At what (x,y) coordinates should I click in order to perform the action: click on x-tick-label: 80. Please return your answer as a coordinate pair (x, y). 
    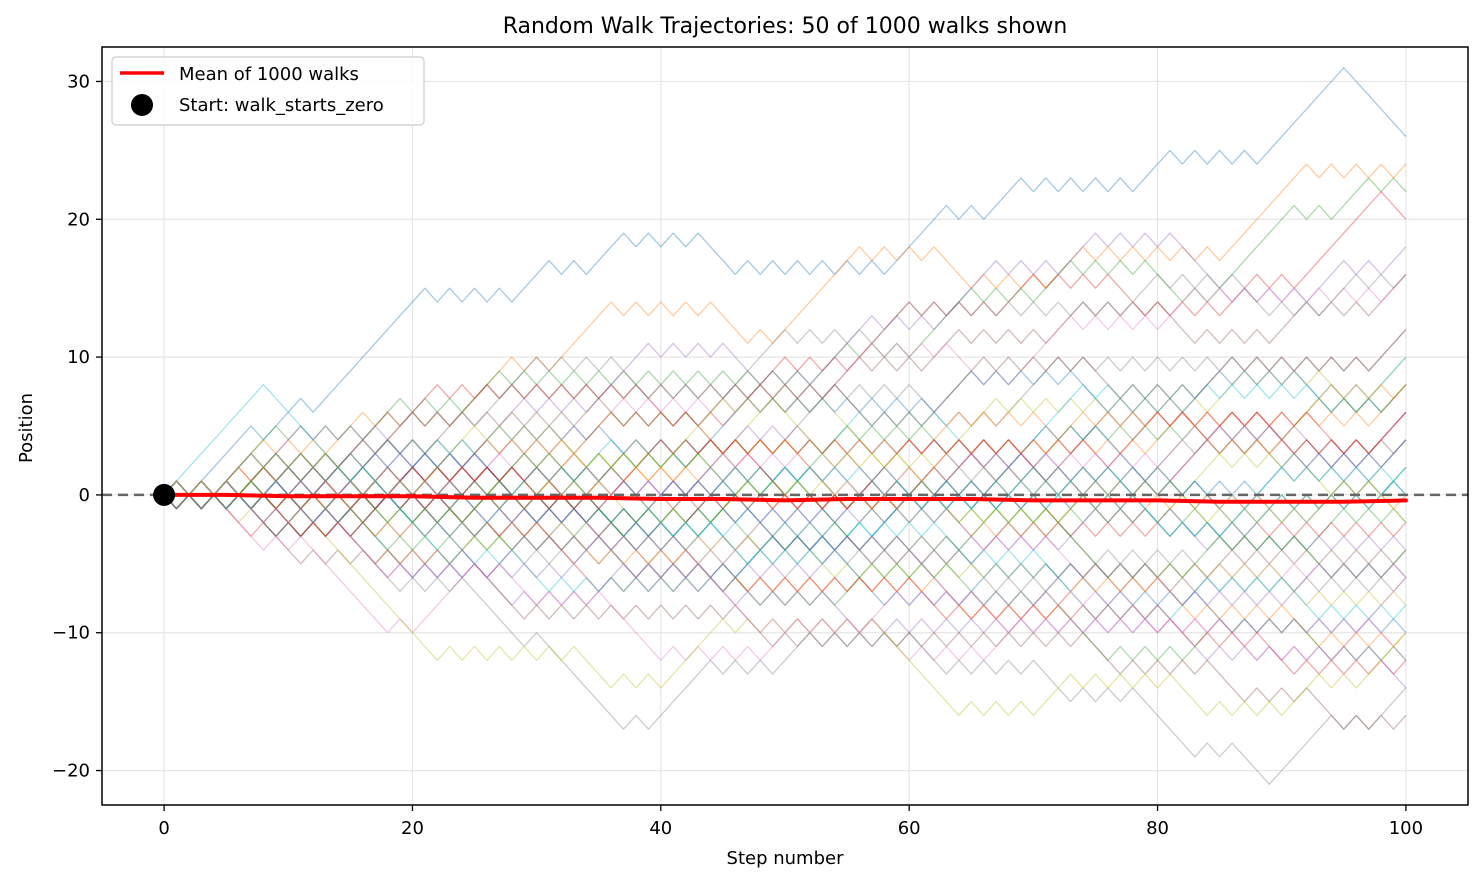
    Looking at the image, I should click on (1157, 828).